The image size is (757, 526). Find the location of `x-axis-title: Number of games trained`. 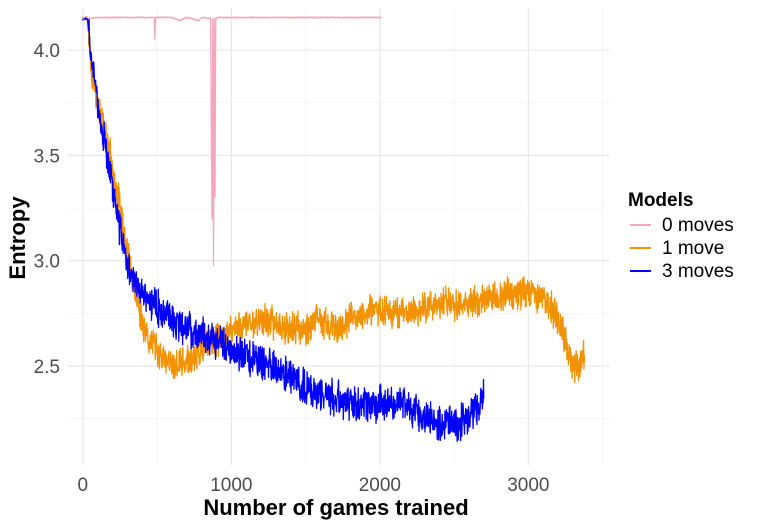

x-axis-title: Number of games trained is located at coordinates (335, 507).